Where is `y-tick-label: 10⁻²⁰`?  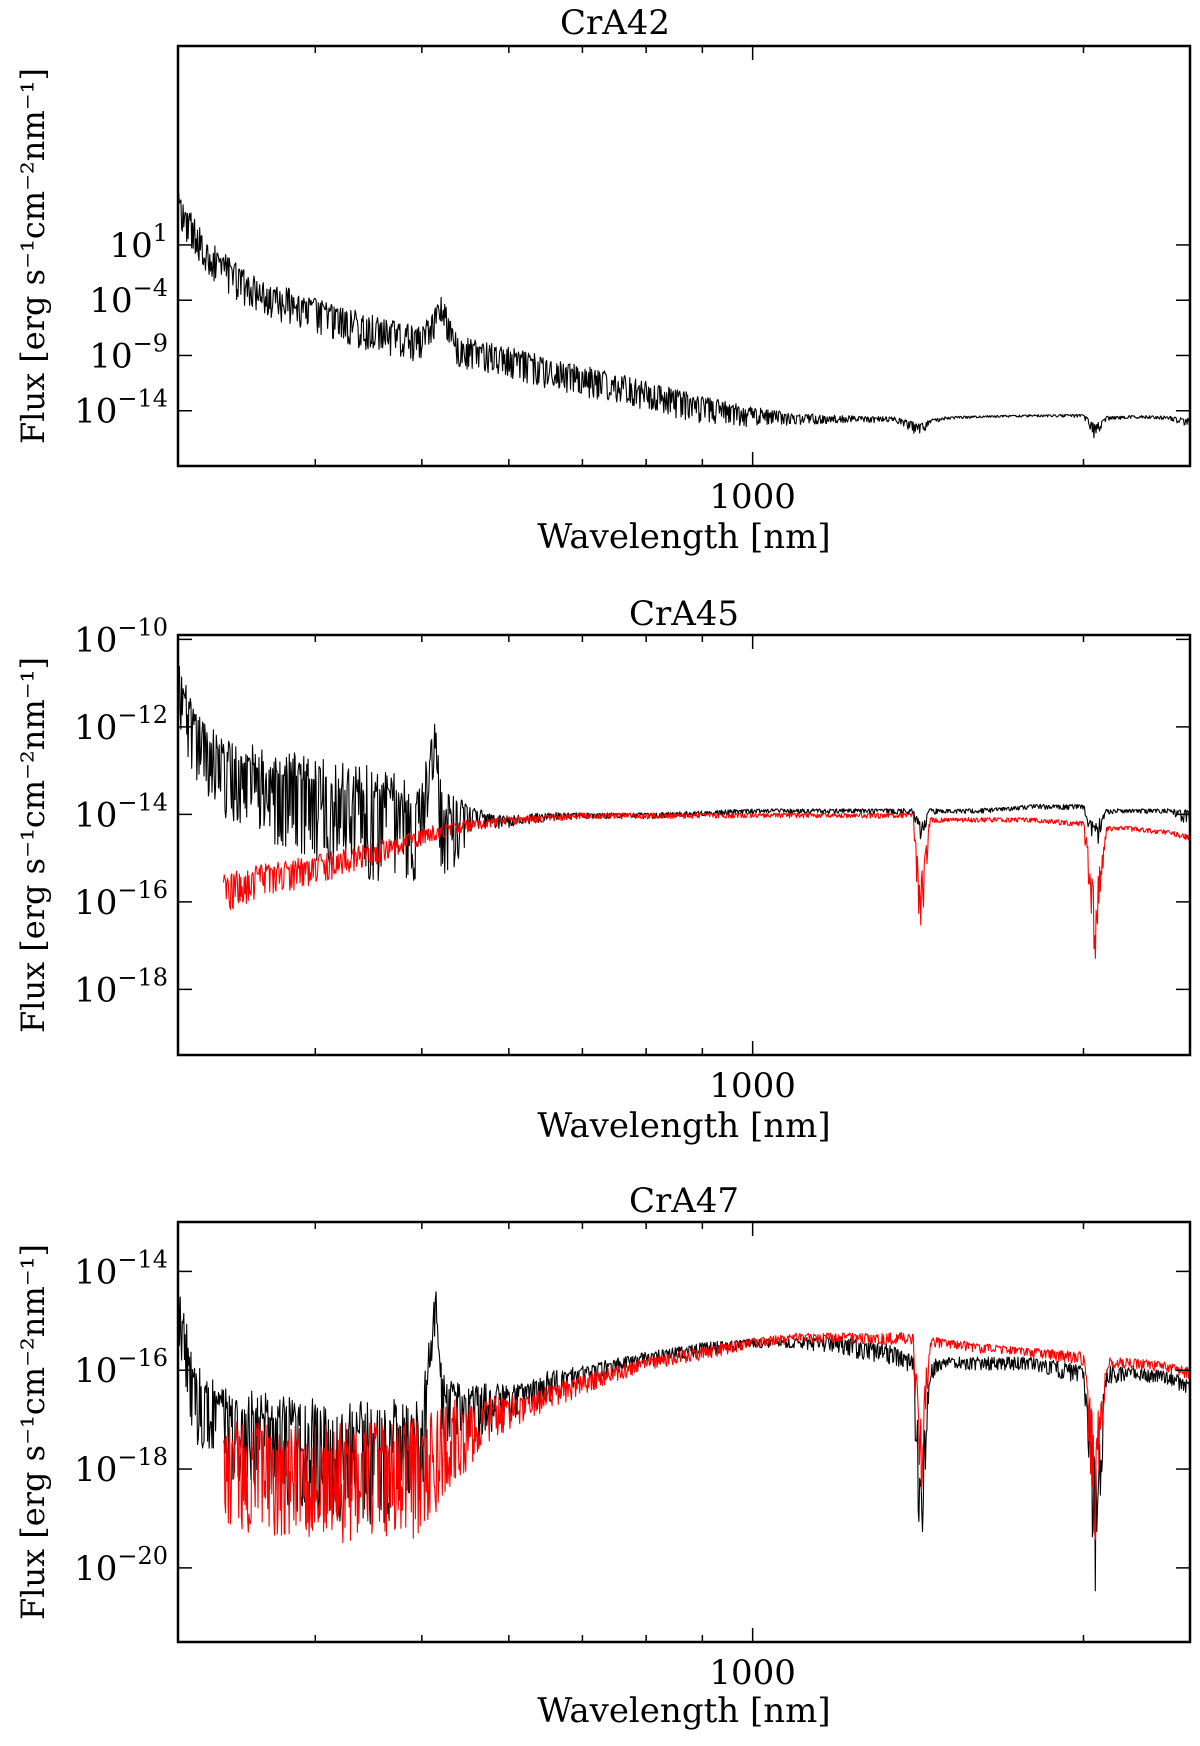 y-tick-label: 10⁻²⁰ is located at coordinates (121, 1565).